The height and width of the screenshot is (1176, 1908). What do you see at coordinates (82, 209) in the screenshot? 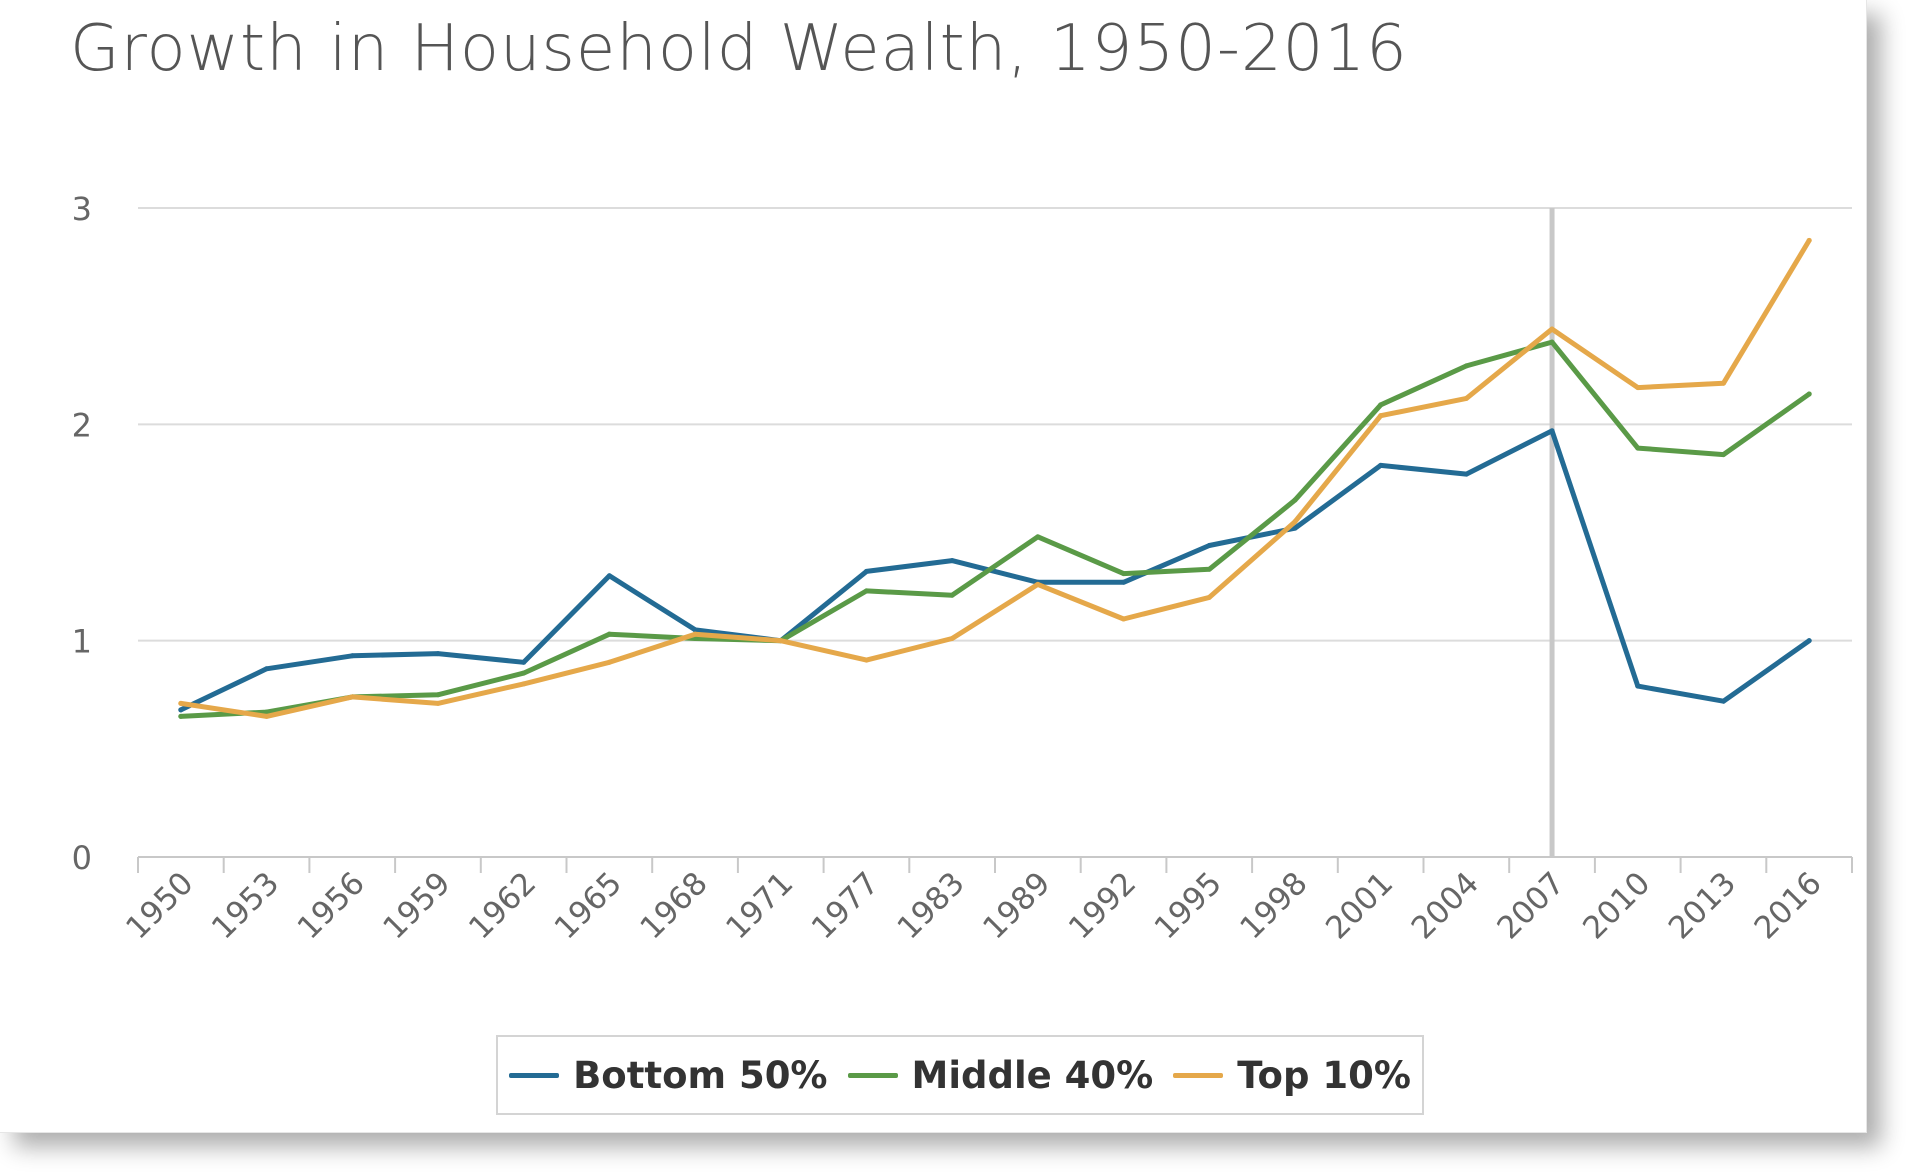
I see `y-tick-label: 3` at bounding box center [82, 209].